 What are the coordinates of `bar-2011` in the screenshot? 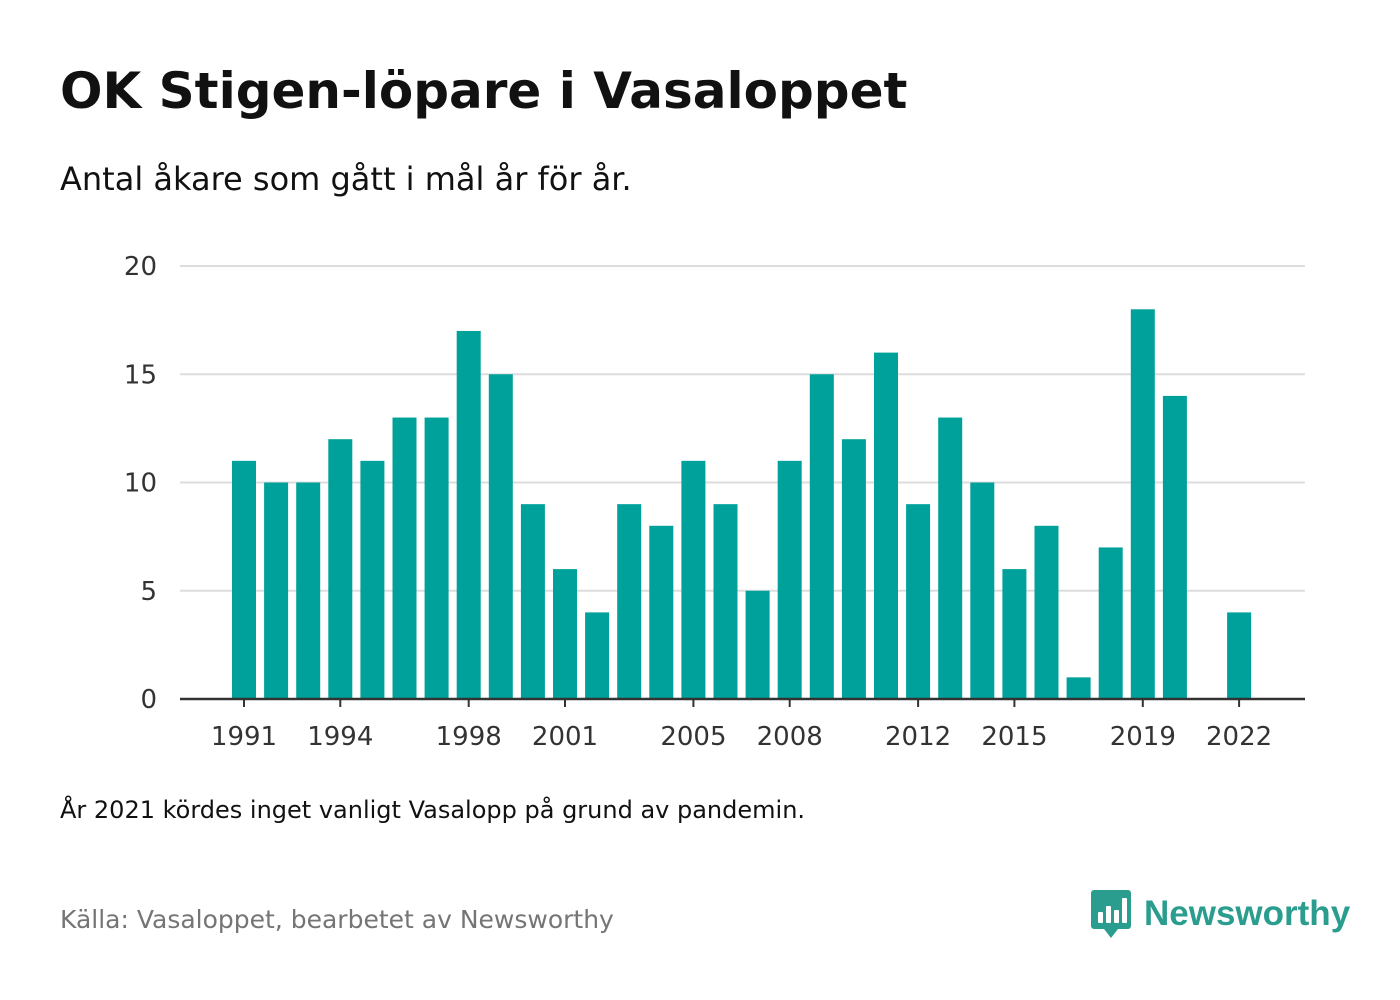 It's located at (886, 525).